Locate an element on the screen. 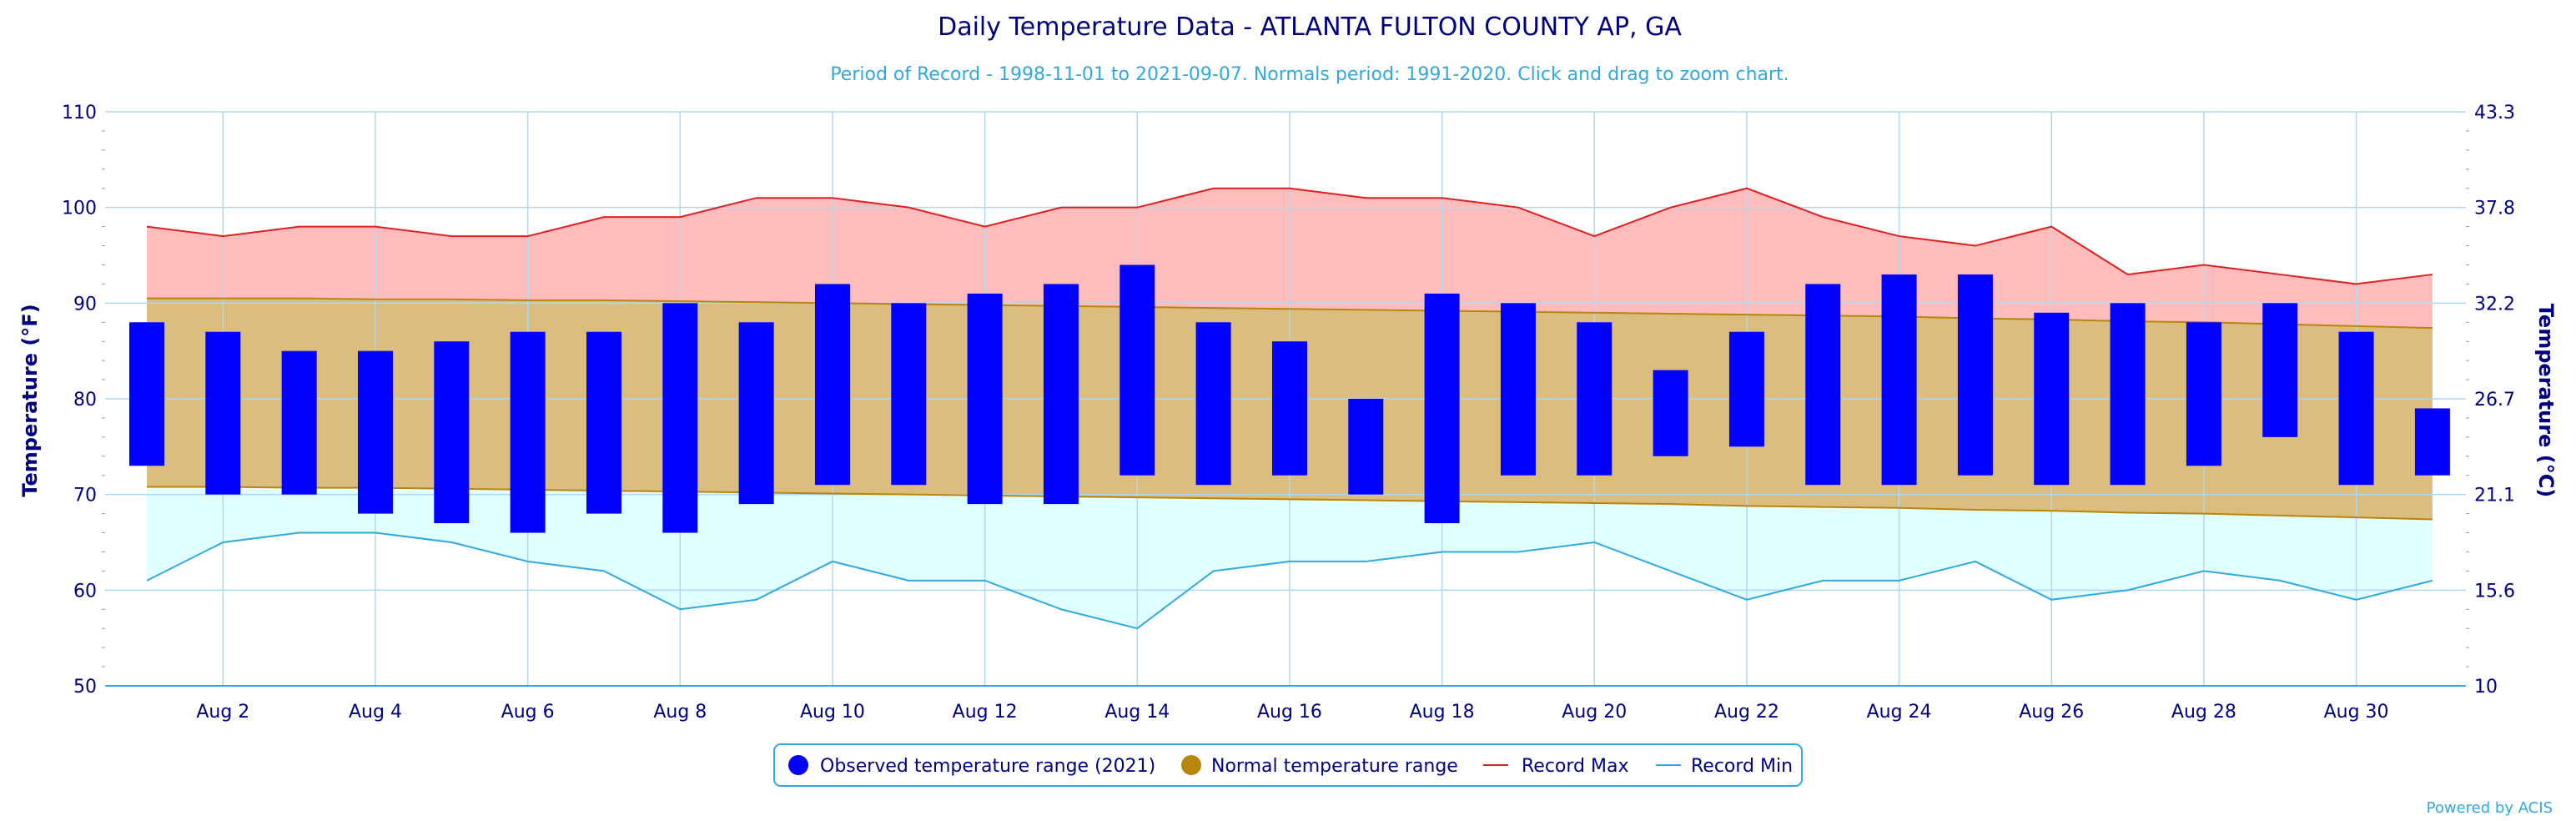 The image size is (2576, 821). y-tick-label-right: 32.2 is located at coordinates (2494, 304).